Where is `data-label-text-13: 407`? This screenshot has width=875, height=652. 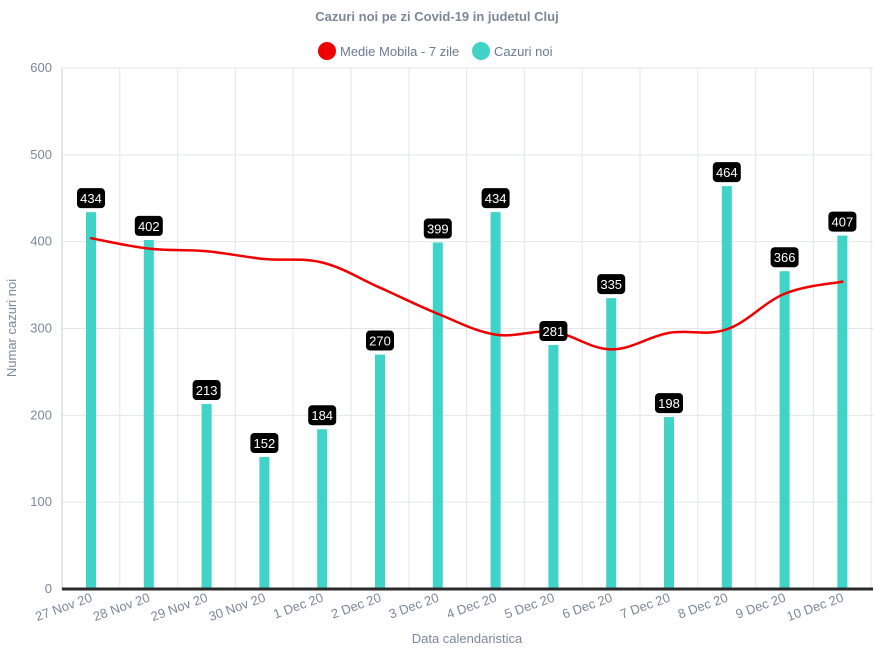
data-label-text-13: 407 is located at coordinates (843, 222).